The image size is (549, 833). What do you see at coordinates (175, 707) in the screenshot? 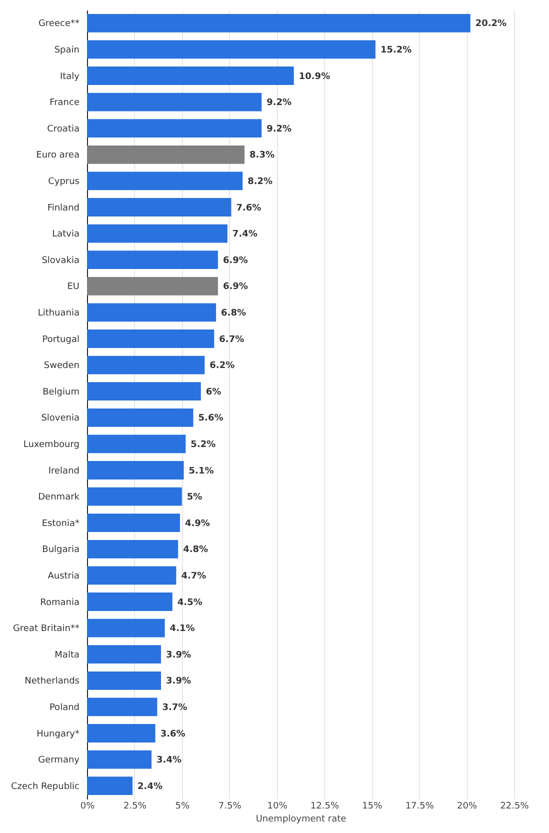
I see `data-label: 3.7%` at bounding box center [175, 707].